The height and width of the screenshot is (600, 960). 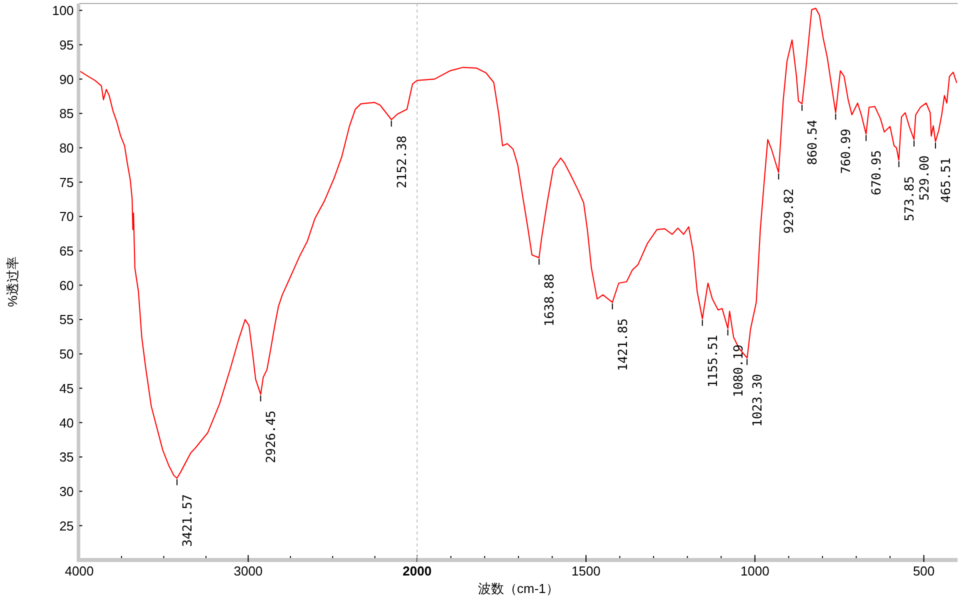 I want to click on peak-label: 1638.88, so click(x=547, y=292).